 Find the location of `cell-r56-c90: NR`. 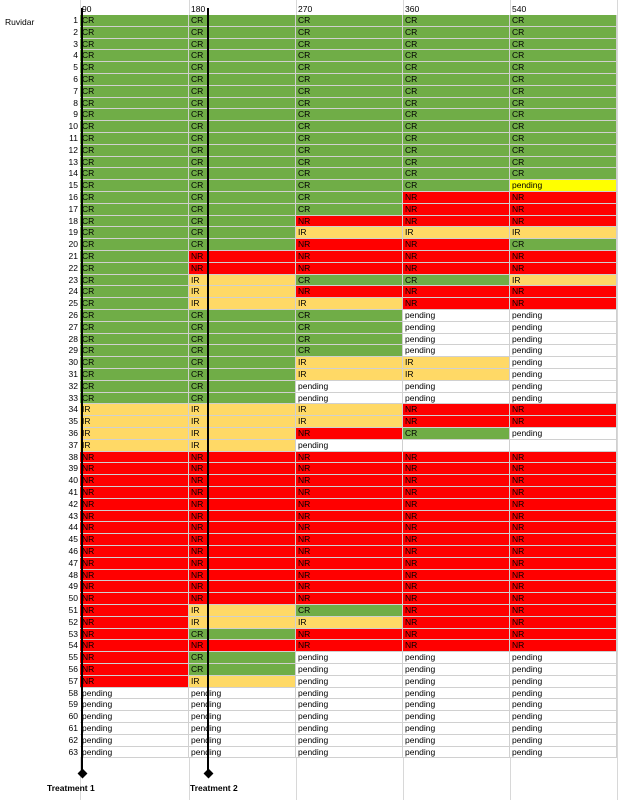

cell-r56-c90: NR is located at coordinates (134, 670).